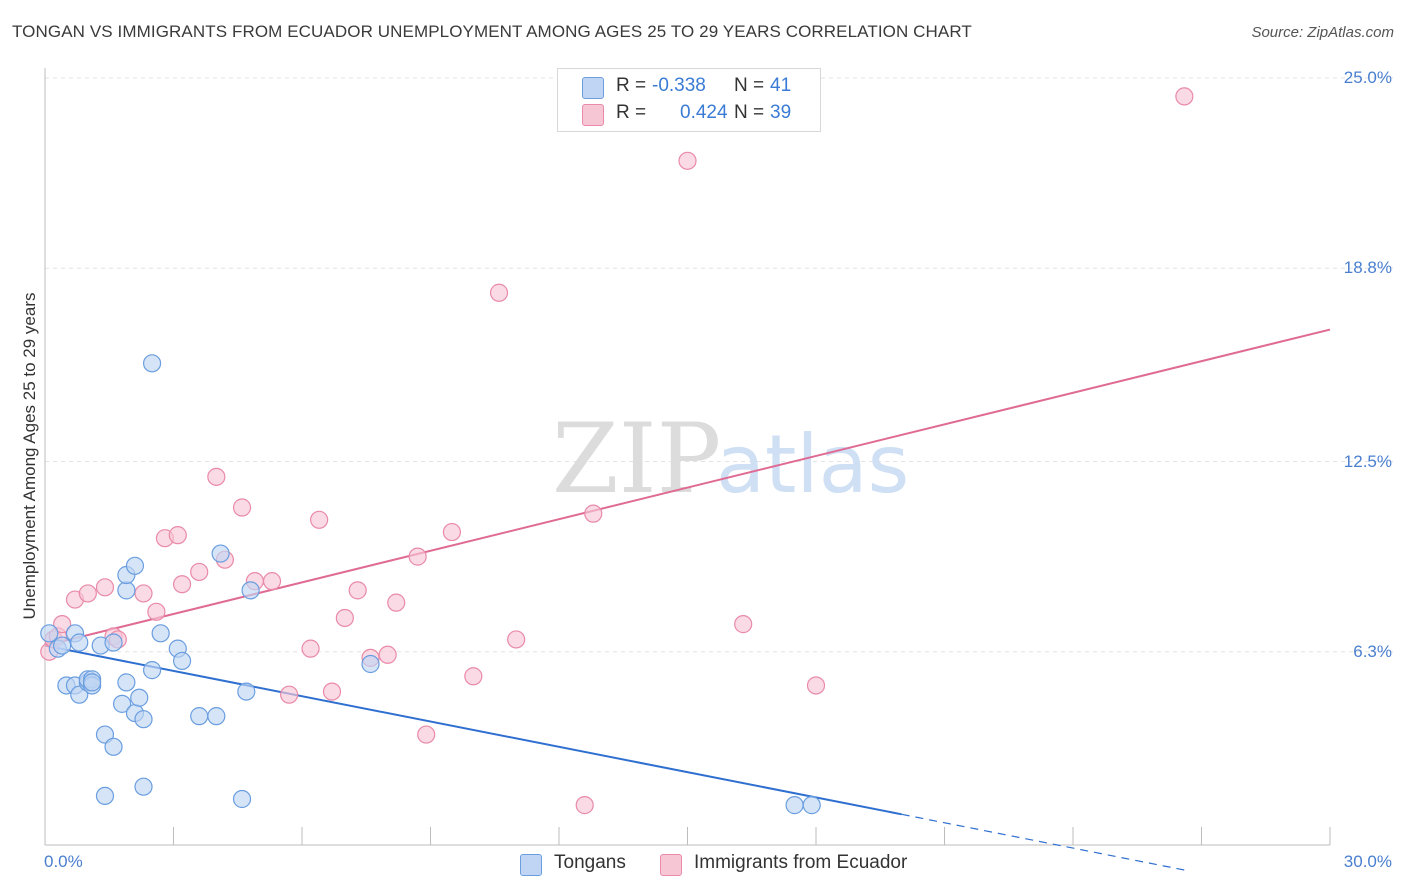 Image resolution: width=1406 pixels, height=892 pixels. Describe the element at coordinates (1367, 268) in the screenshot. I see `y-tick-label-2: 18.8%` at that location.